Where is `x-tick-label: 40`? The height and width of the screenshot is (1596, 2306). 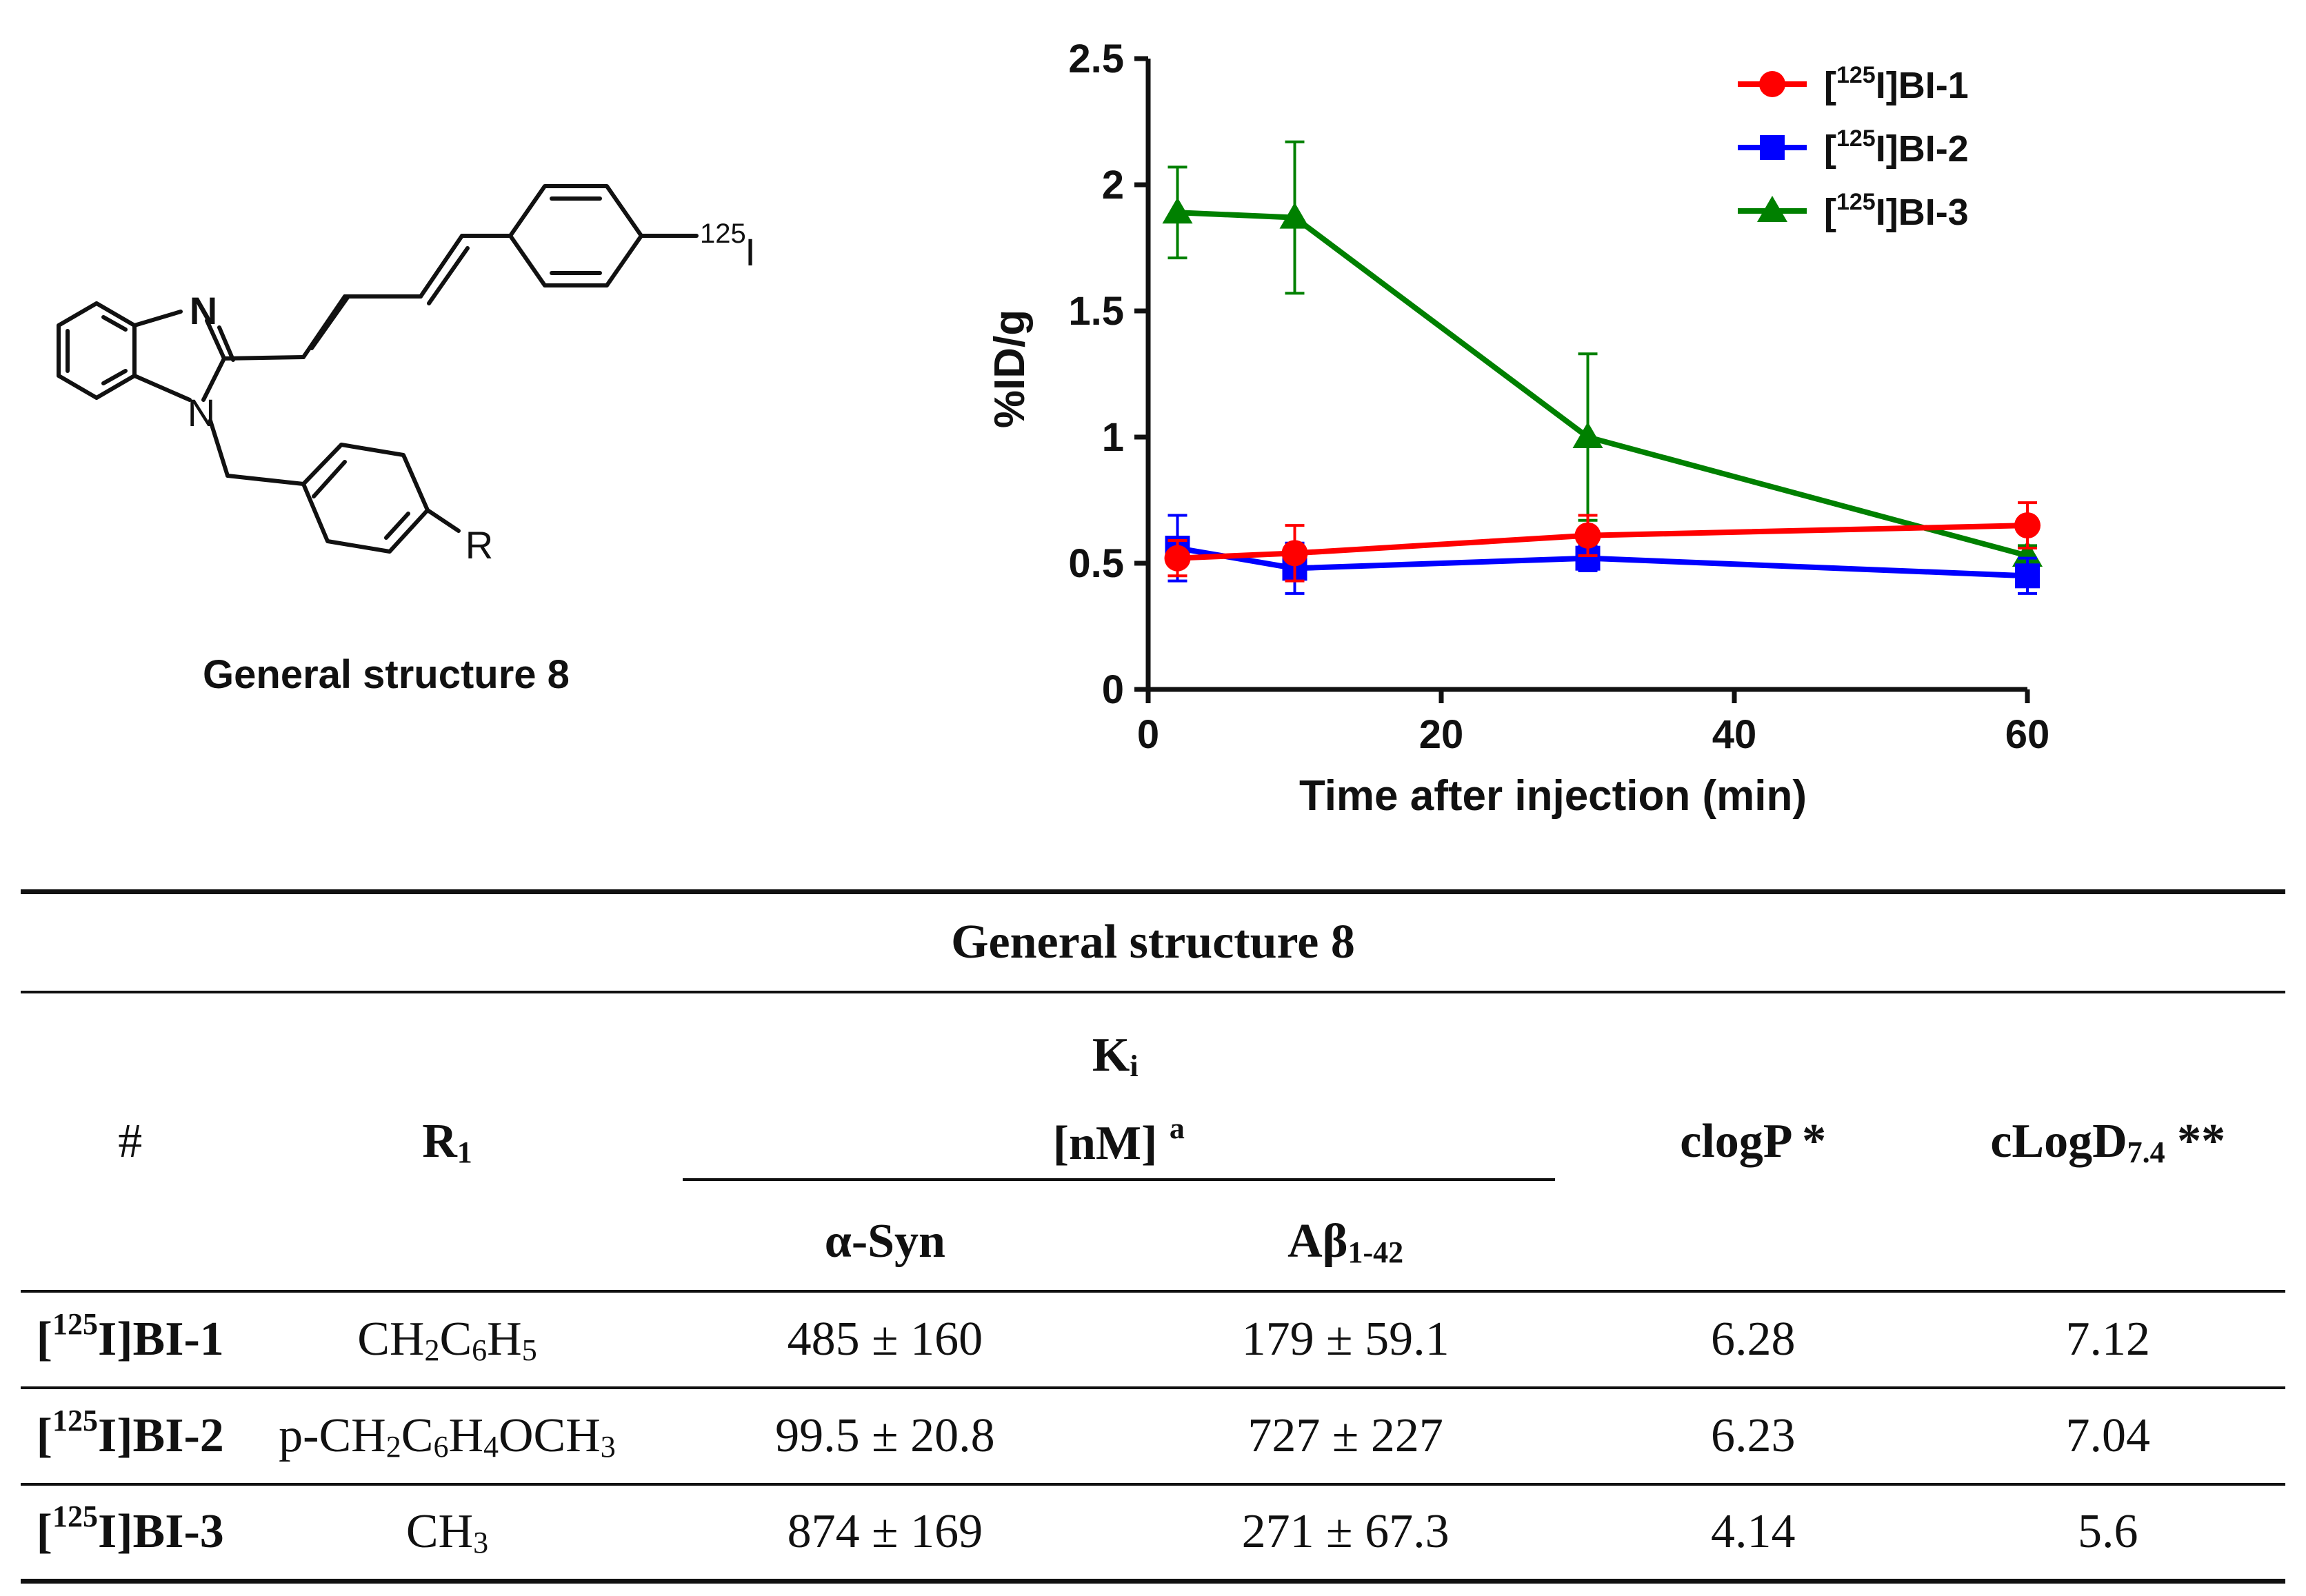
x-tick-label: 40 is located at coordinates (1734, 734).